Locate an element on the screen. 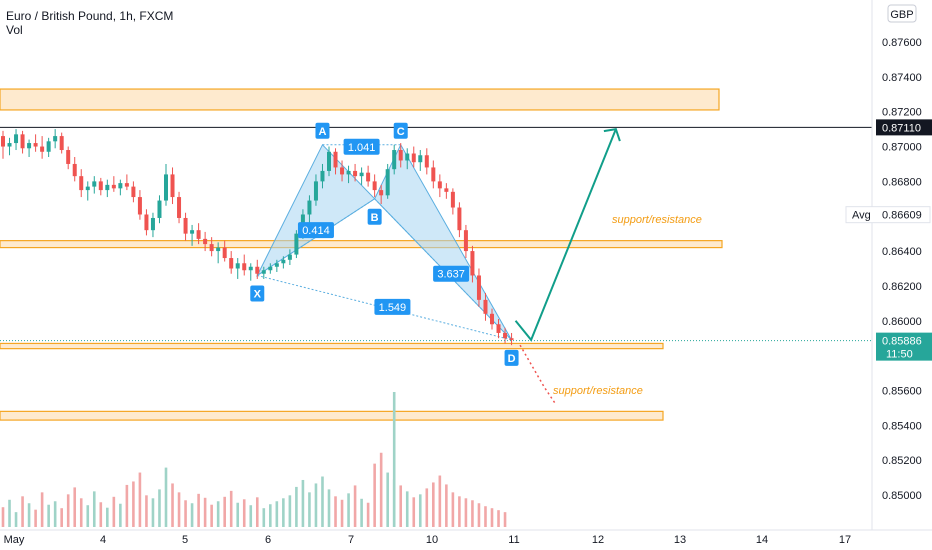 The width and height of the screenshot is (932, 550). price-tick-label: 0.86800 is located at coordinates (902, 182).